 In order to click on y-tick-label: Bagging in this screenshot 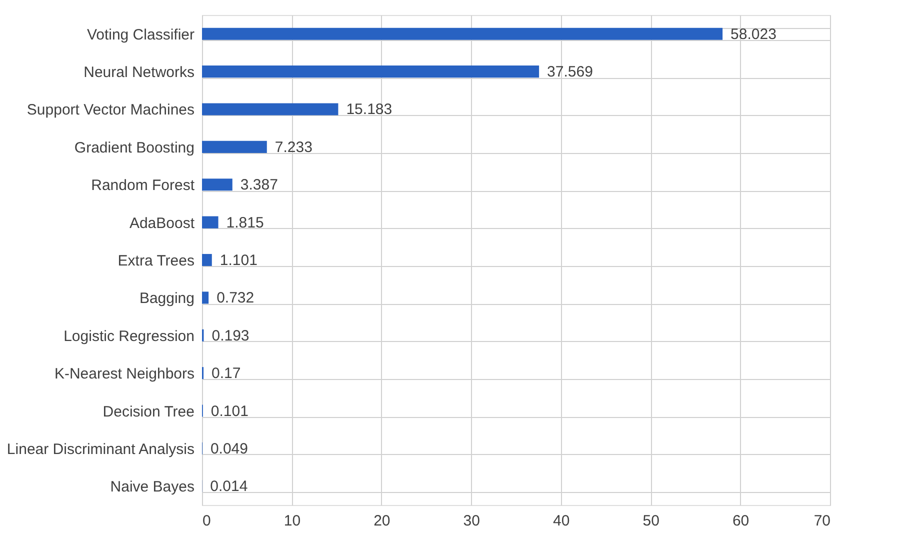, I will do `click(166, 299)`.